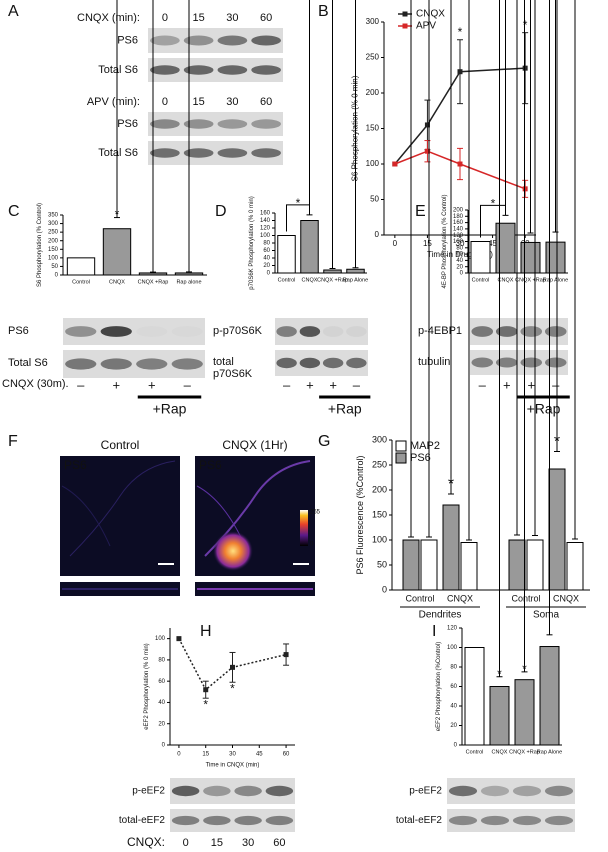  I want to click on y-tick-label: 20, so click(453, 726).